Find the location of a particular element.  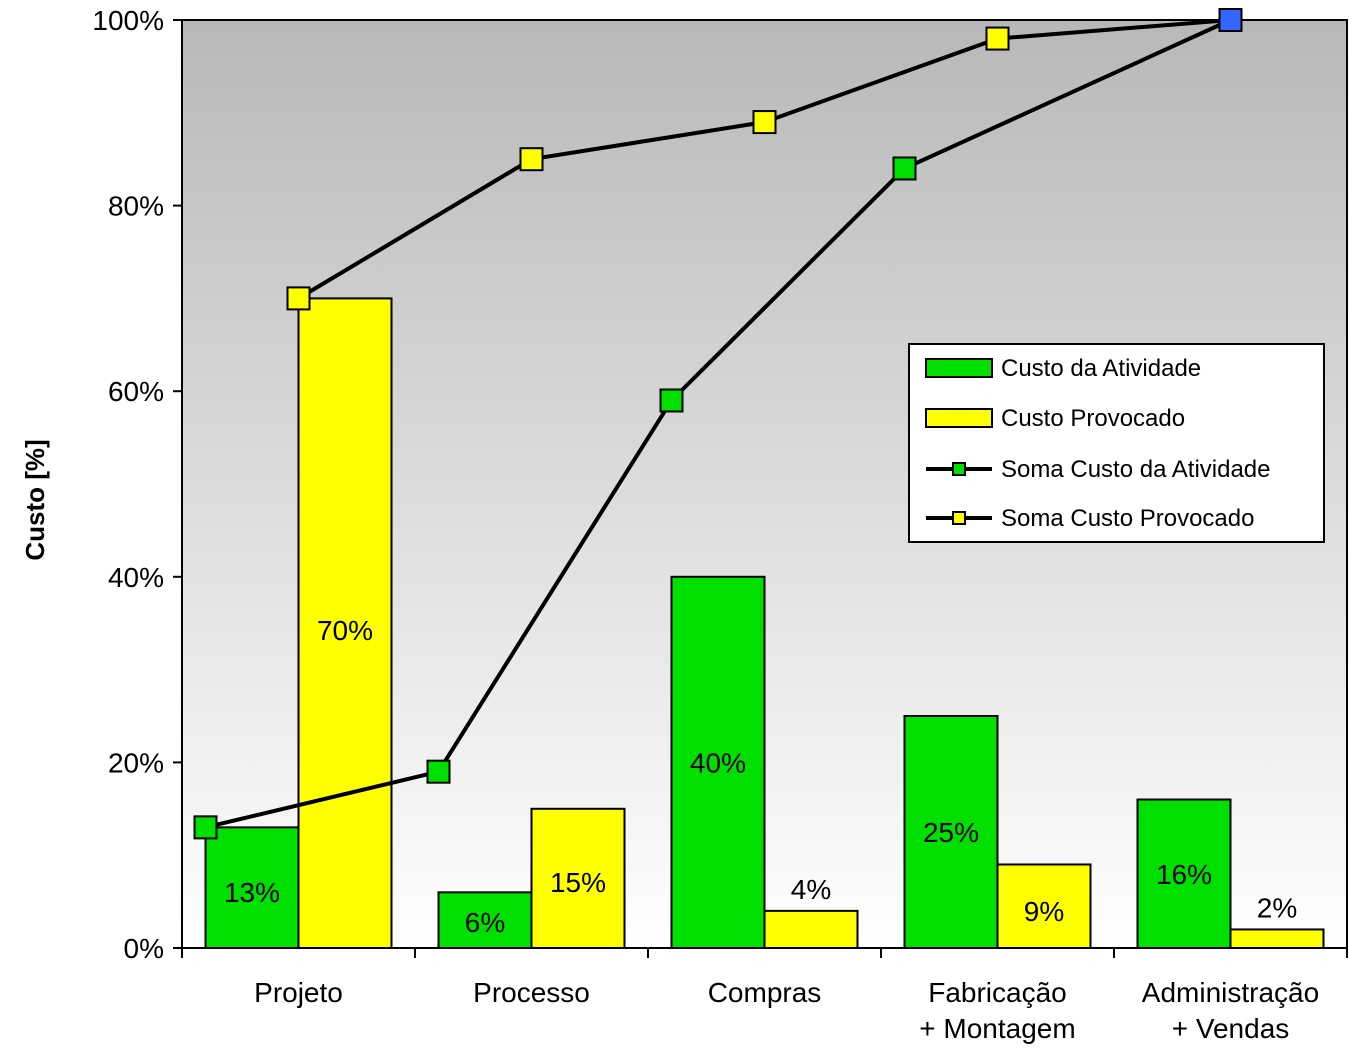

legend-label-0: Custo da Atividade is located at coordinates (1101, 368).